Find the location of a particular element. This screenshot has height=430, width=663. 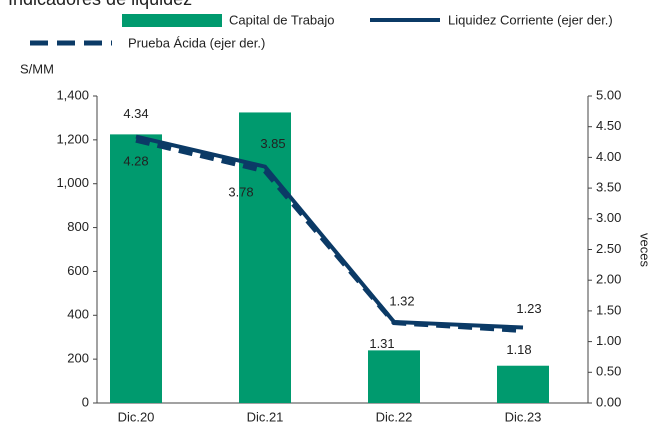

y2-tick-label: 3.00 is located at coordinates (608, 217).